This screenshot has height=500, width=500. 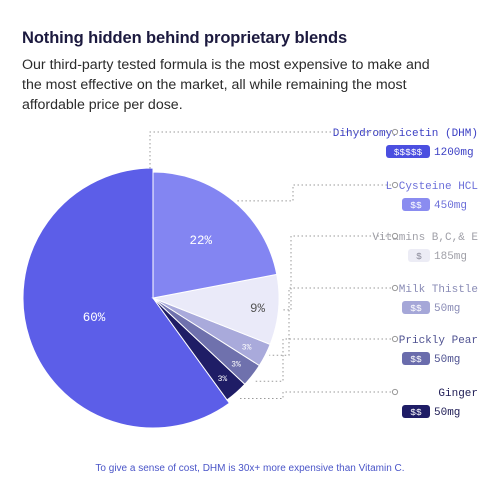 I want to click on legend-name: Milk Thistle, so click(x=438, y=290).